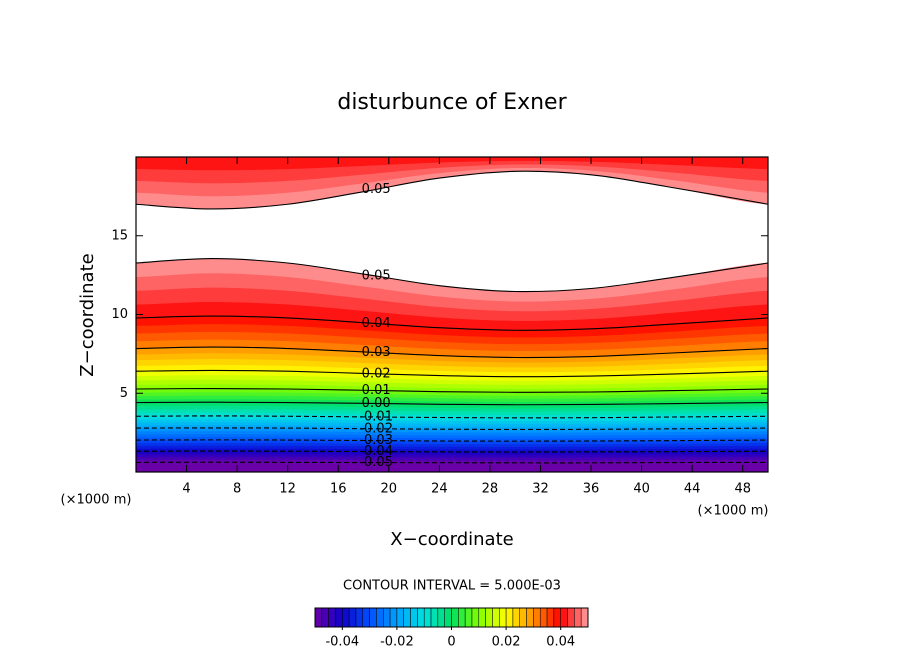 Image resolution: width=904 pixels, height=654 pixels. Describe the element at coordinates (641, 489) in the screenshot. I see `x-tick-label: 40` at that location.